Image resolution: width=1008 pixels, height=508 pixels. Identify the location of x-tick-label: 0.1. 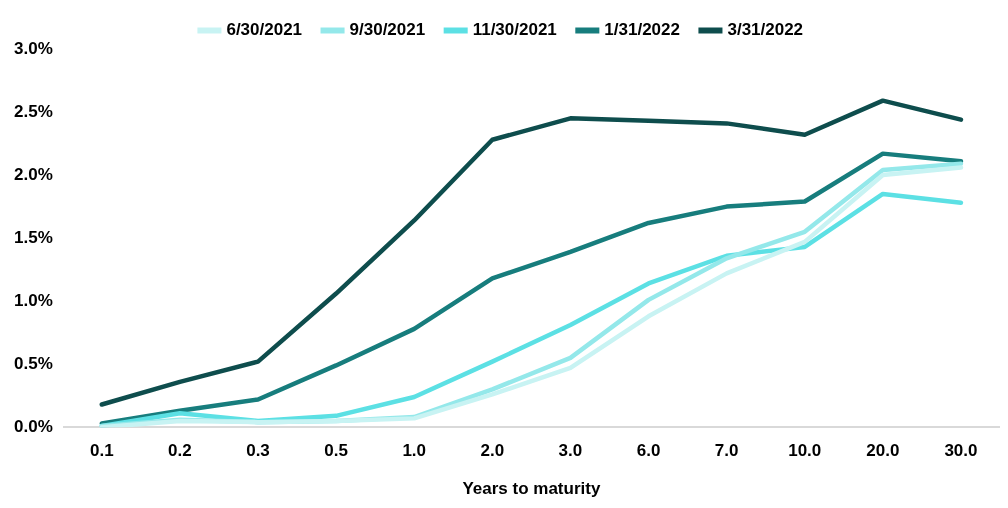
(101, 451).